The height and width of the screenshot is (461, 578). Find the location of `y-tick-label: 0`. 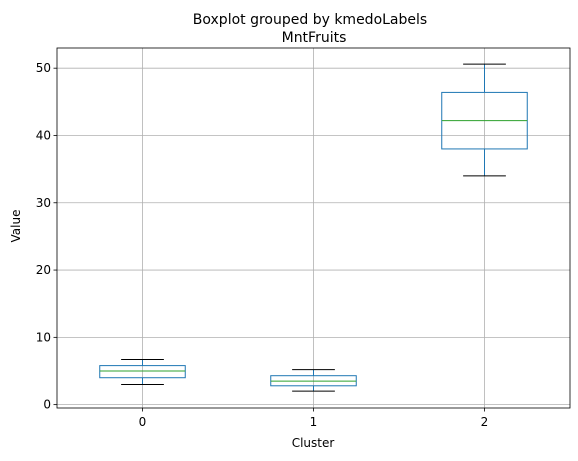

y-tick-label: 0 is located at coordinates (47, 405).